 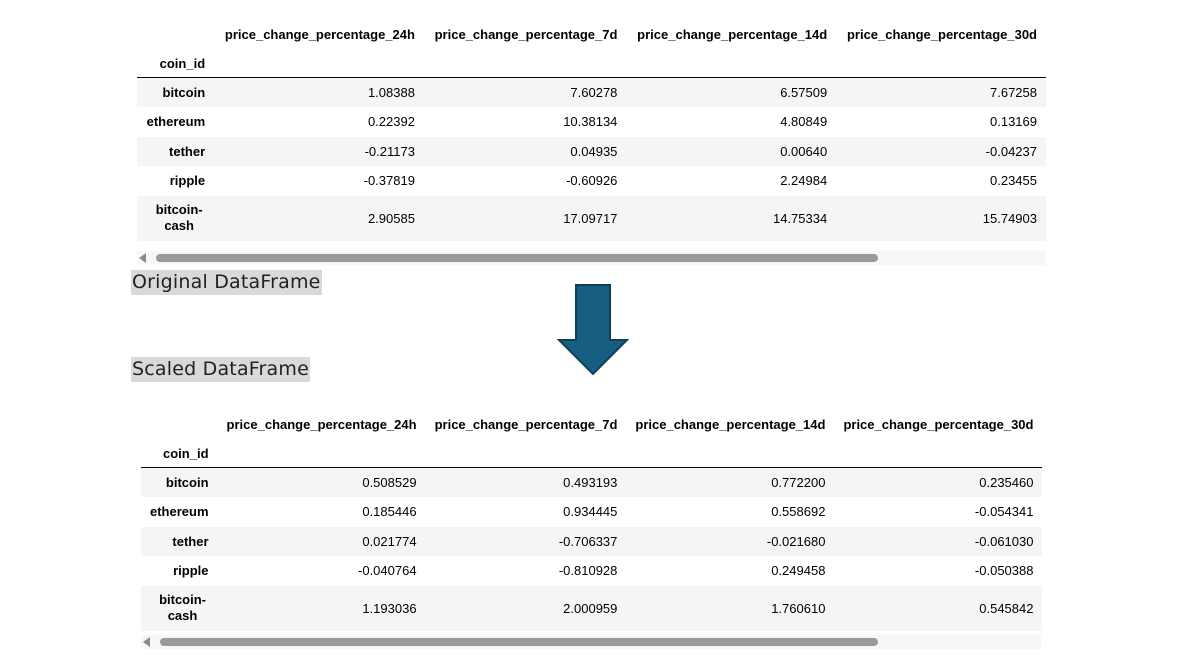 I want to click on table-cell: -0.60926, so click(x=592, y=181).